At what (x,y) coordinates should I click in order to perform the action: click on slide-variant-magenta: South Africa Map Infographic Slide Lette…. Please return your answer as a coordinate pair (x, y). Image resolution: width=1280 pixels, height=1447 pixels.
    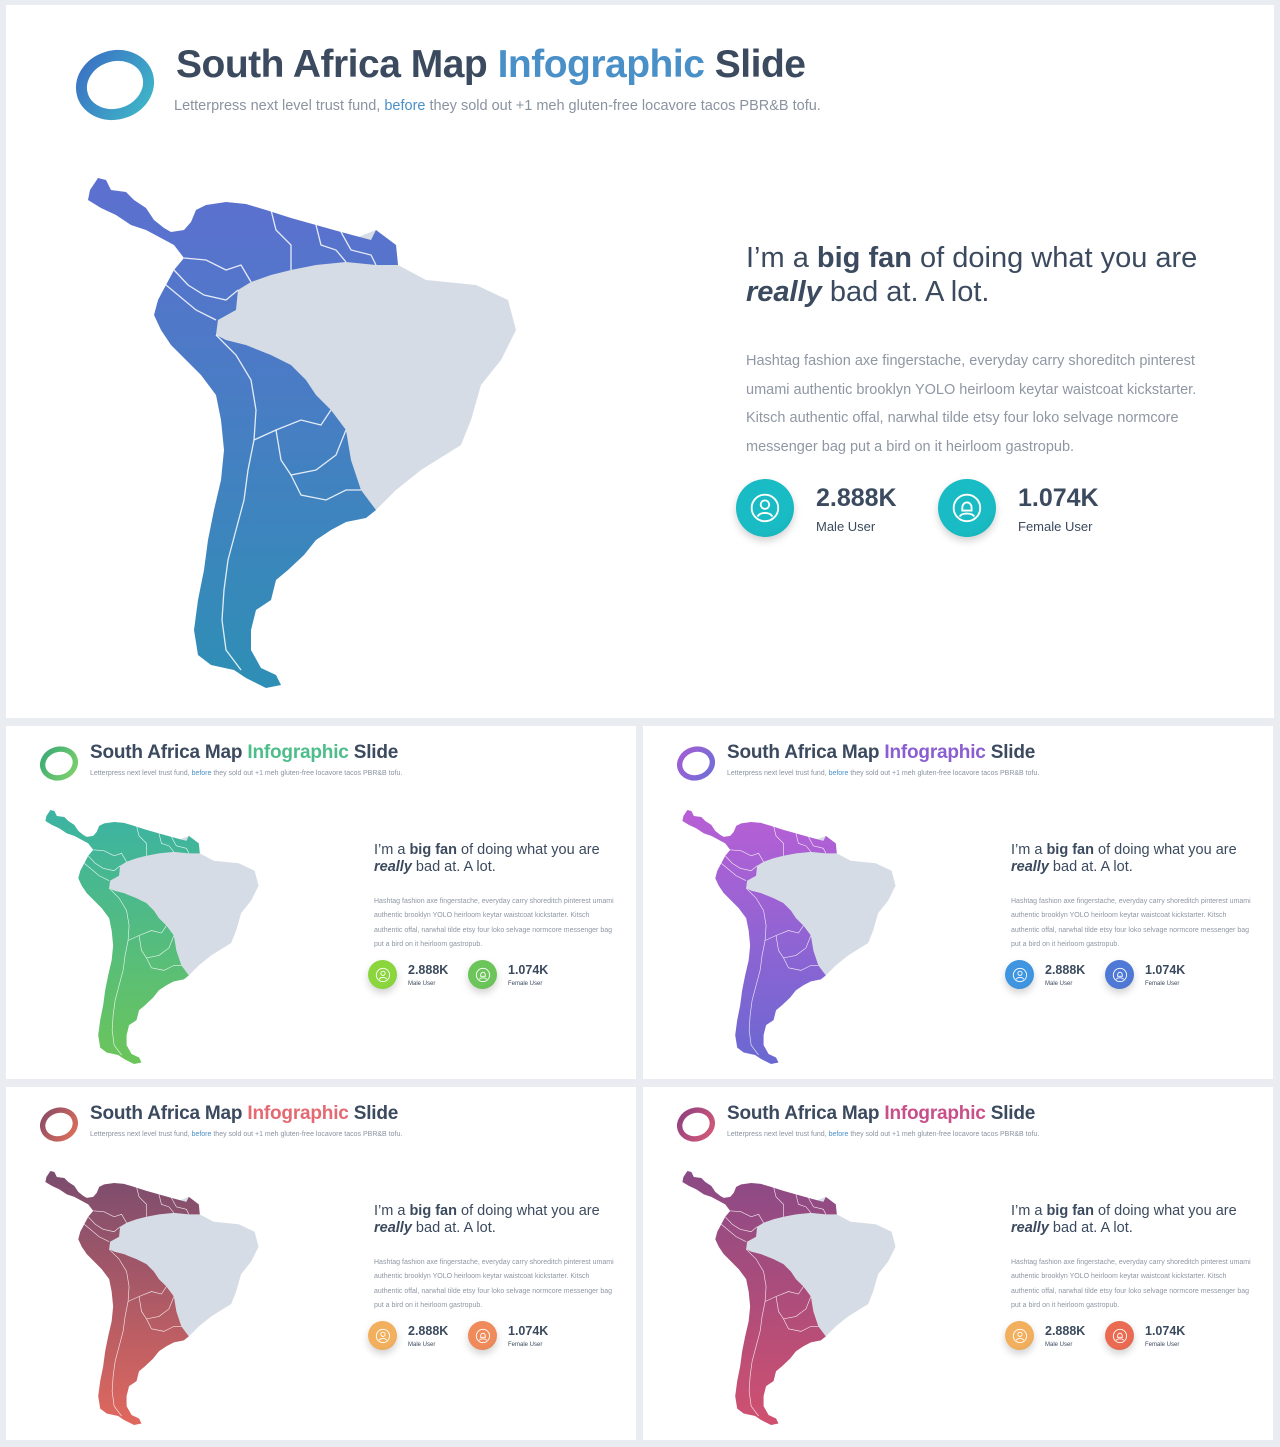
    Looking at the image, I should click on (958, 1263).